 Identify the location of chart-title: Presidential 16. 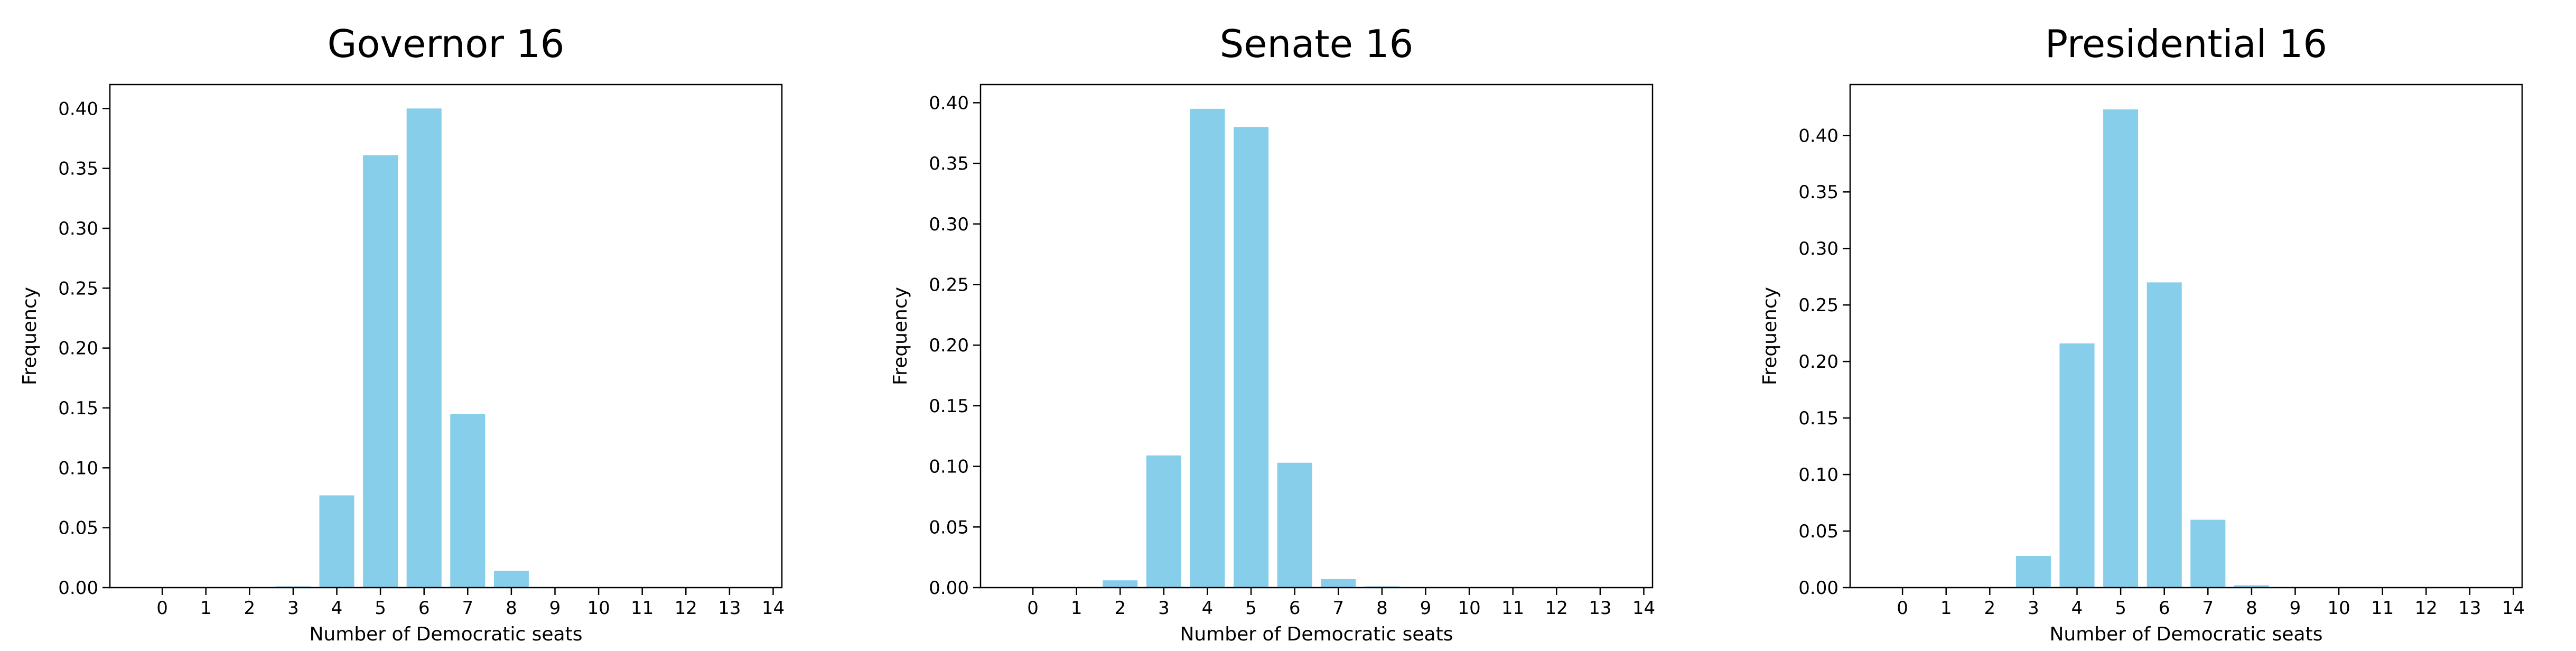
(2186, 44).